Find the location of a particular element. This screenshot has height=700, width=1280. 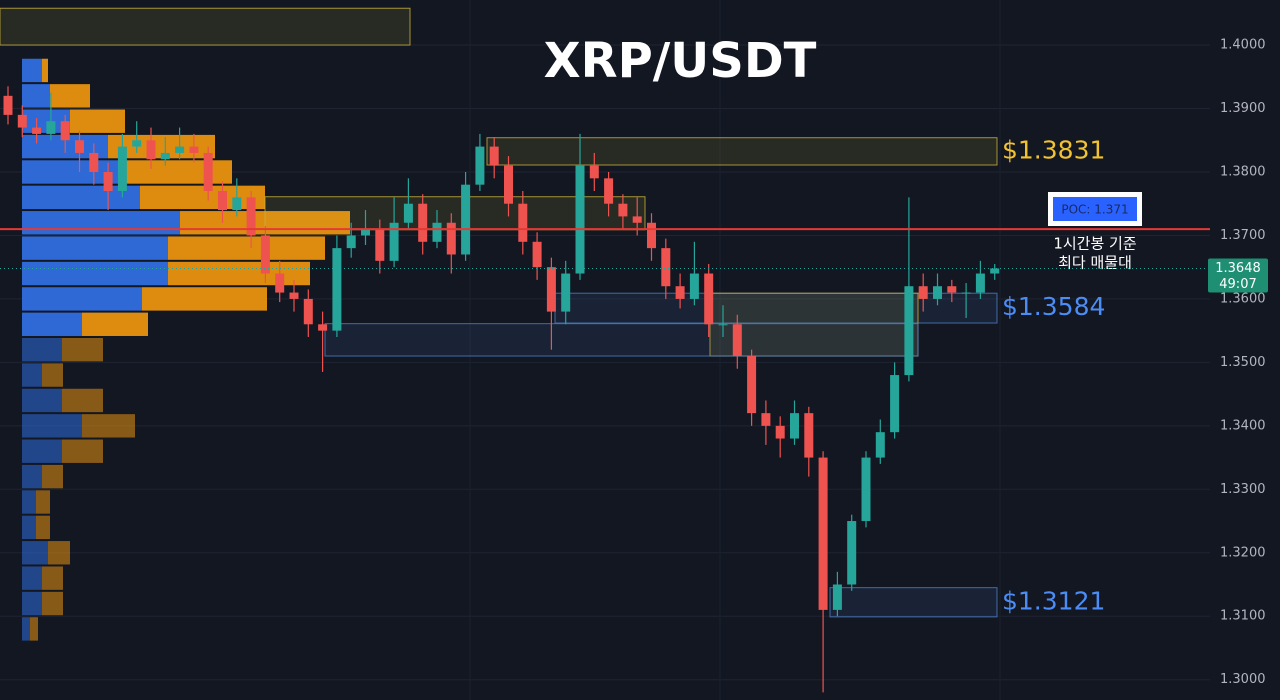

poc-label: POC: 1.371 is located at coordinates (1094, 210).